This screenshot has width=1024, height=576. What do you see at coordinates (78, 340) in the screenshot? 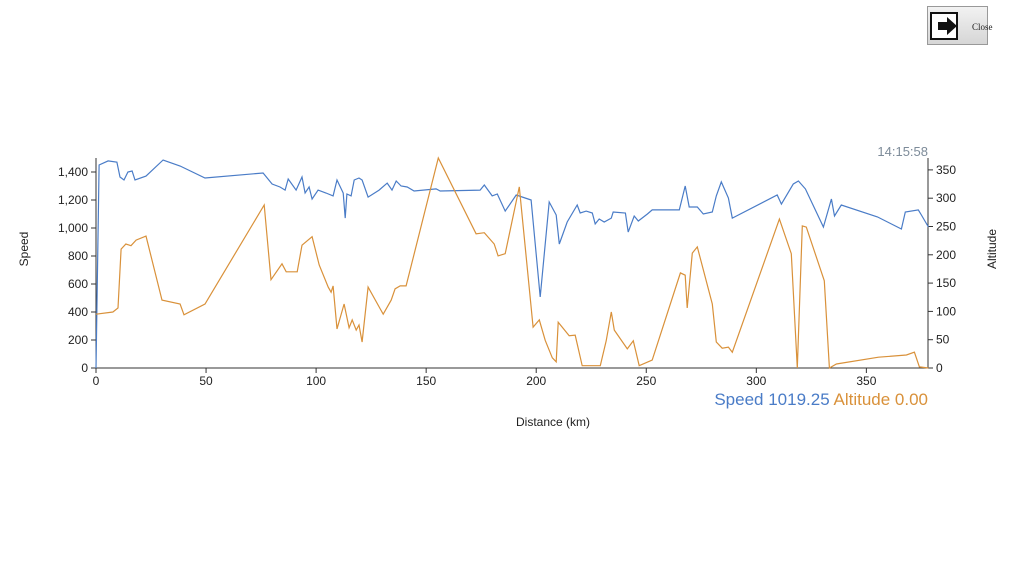
I see `y-tick-label: 200` at bounding box center [78, 340].